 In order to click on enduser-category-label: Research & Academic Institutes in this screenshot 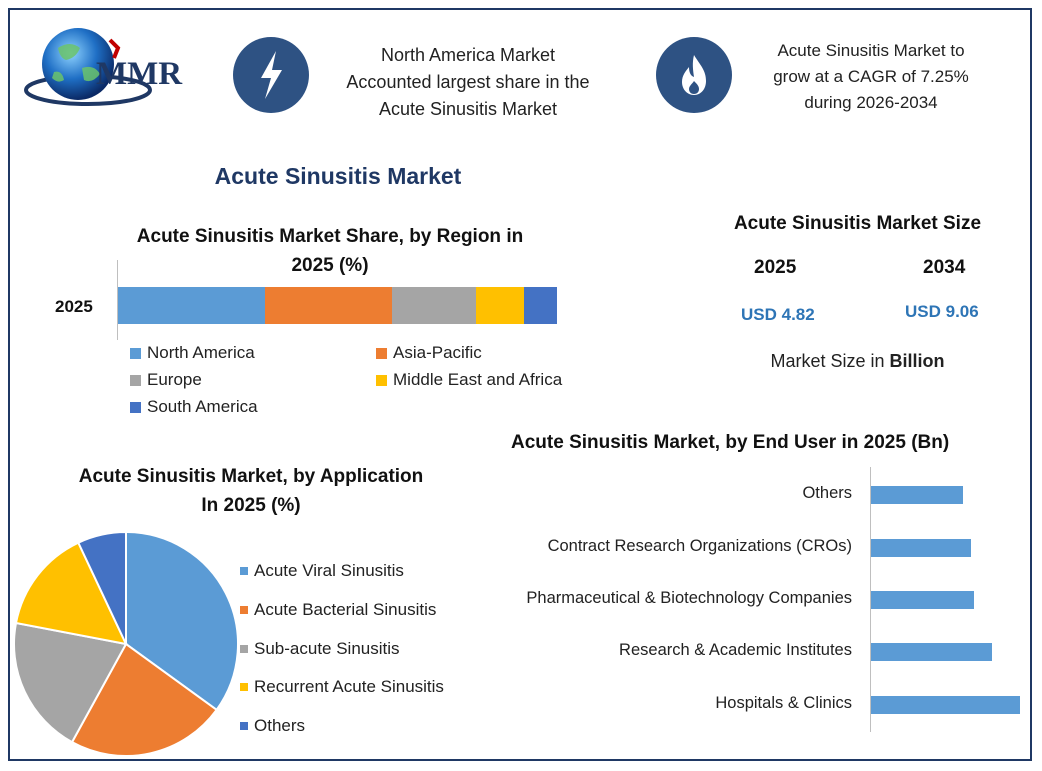, I will do `click(735, 650)`.